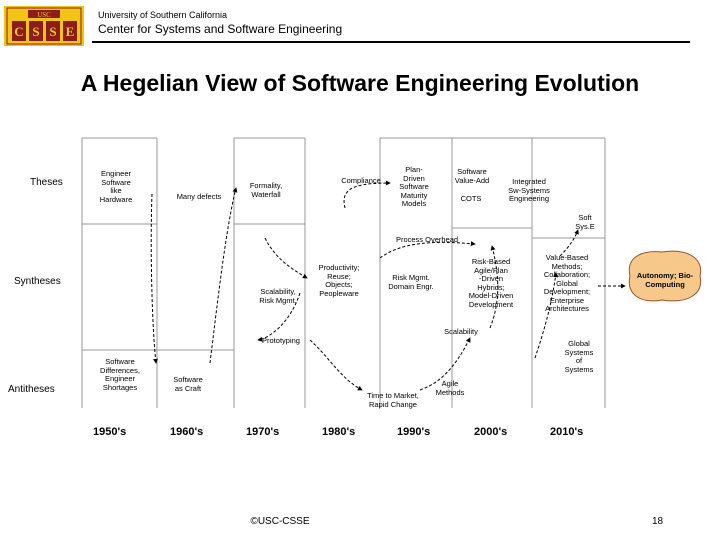 The width and height of the screenshot is (720, 540). I want to click on row-label-antitheses: Antitheses, so click(31, 389).